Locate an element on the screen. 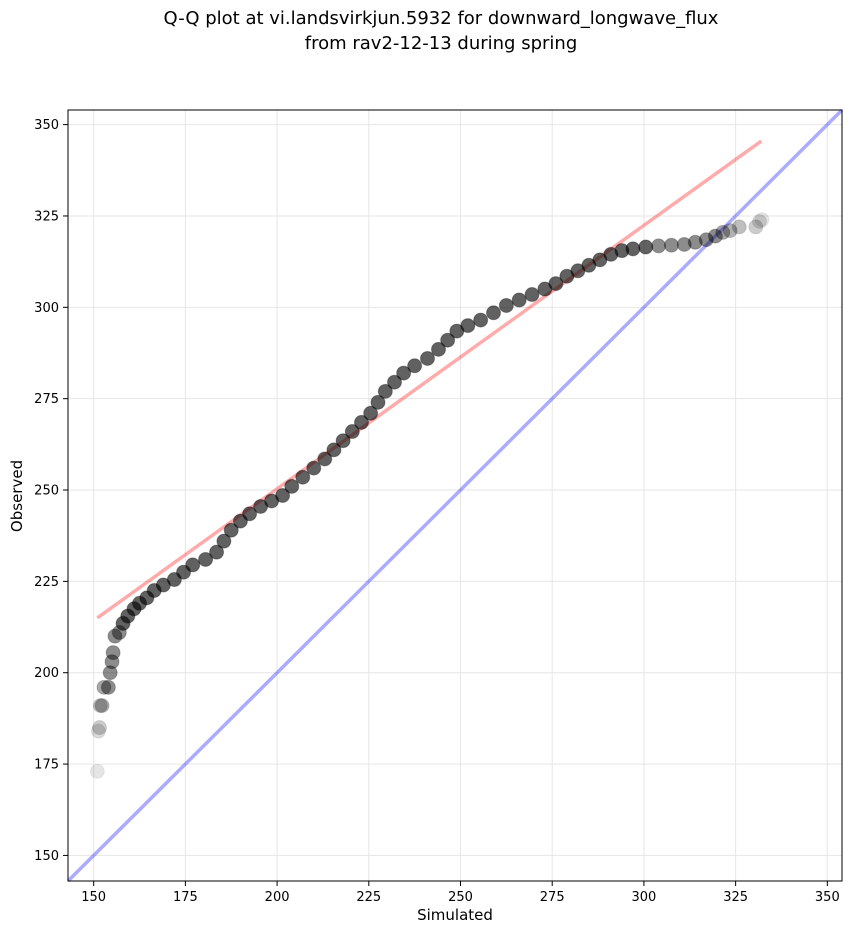  x-tick-label: 150 is located at coordinates (93, 897).